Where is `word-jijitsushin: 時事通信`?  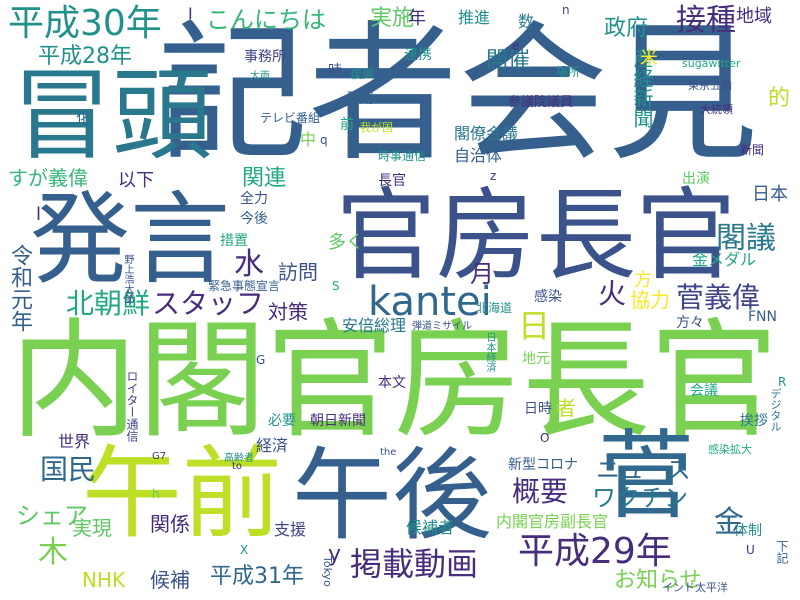
word-jijitsushin: 時事通信 is located at coordinates (402, 156).